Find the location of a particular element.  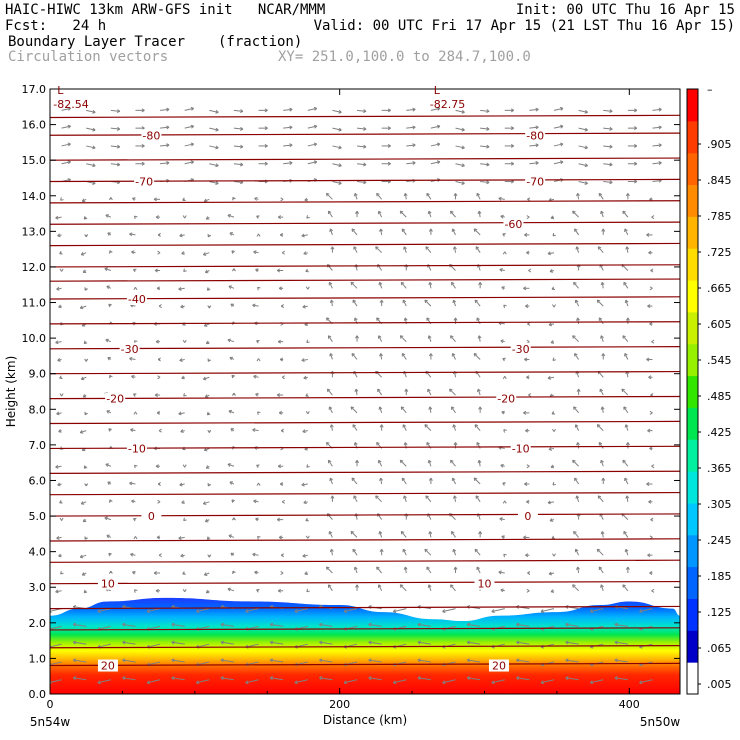

y-tick-label: 6.0 is located at coordinates (38, 480).